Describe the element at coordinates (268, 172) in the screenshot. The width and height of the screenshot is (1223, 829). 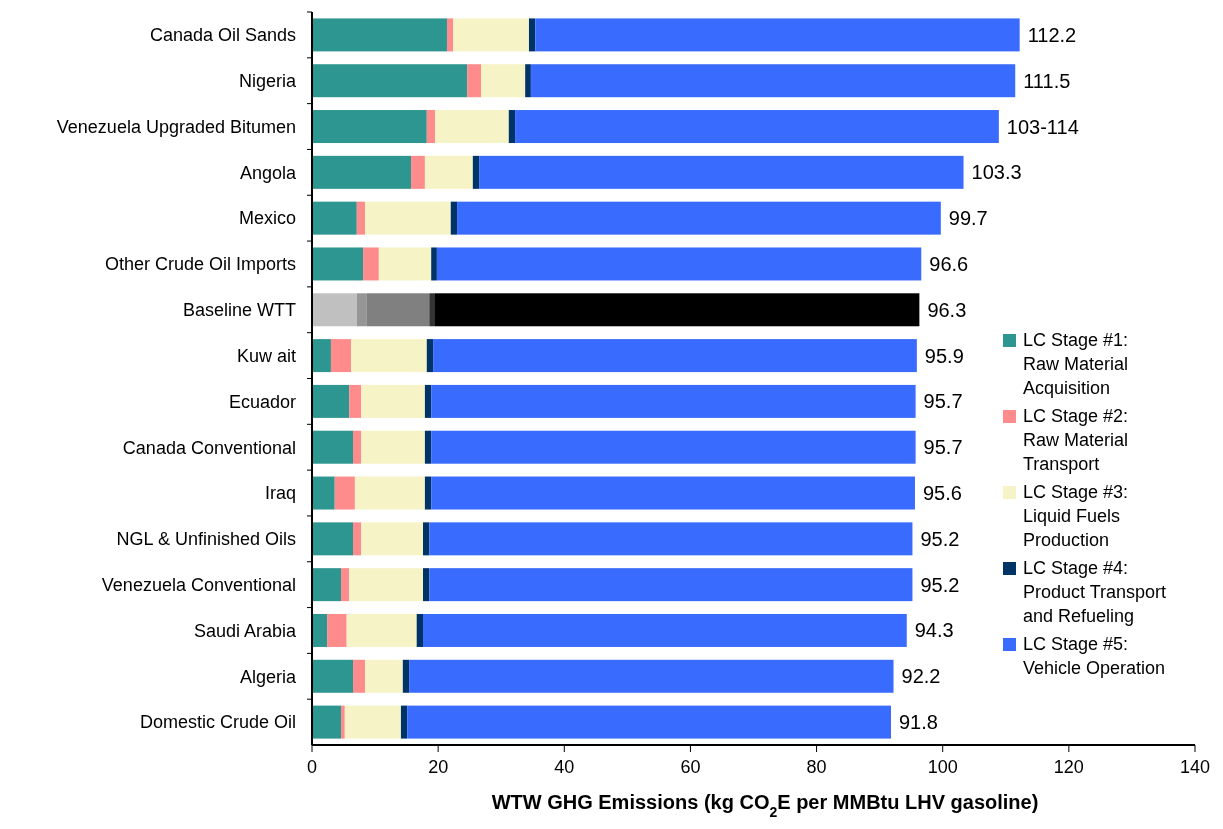
I see `y-tick-label: Angola` at that location.